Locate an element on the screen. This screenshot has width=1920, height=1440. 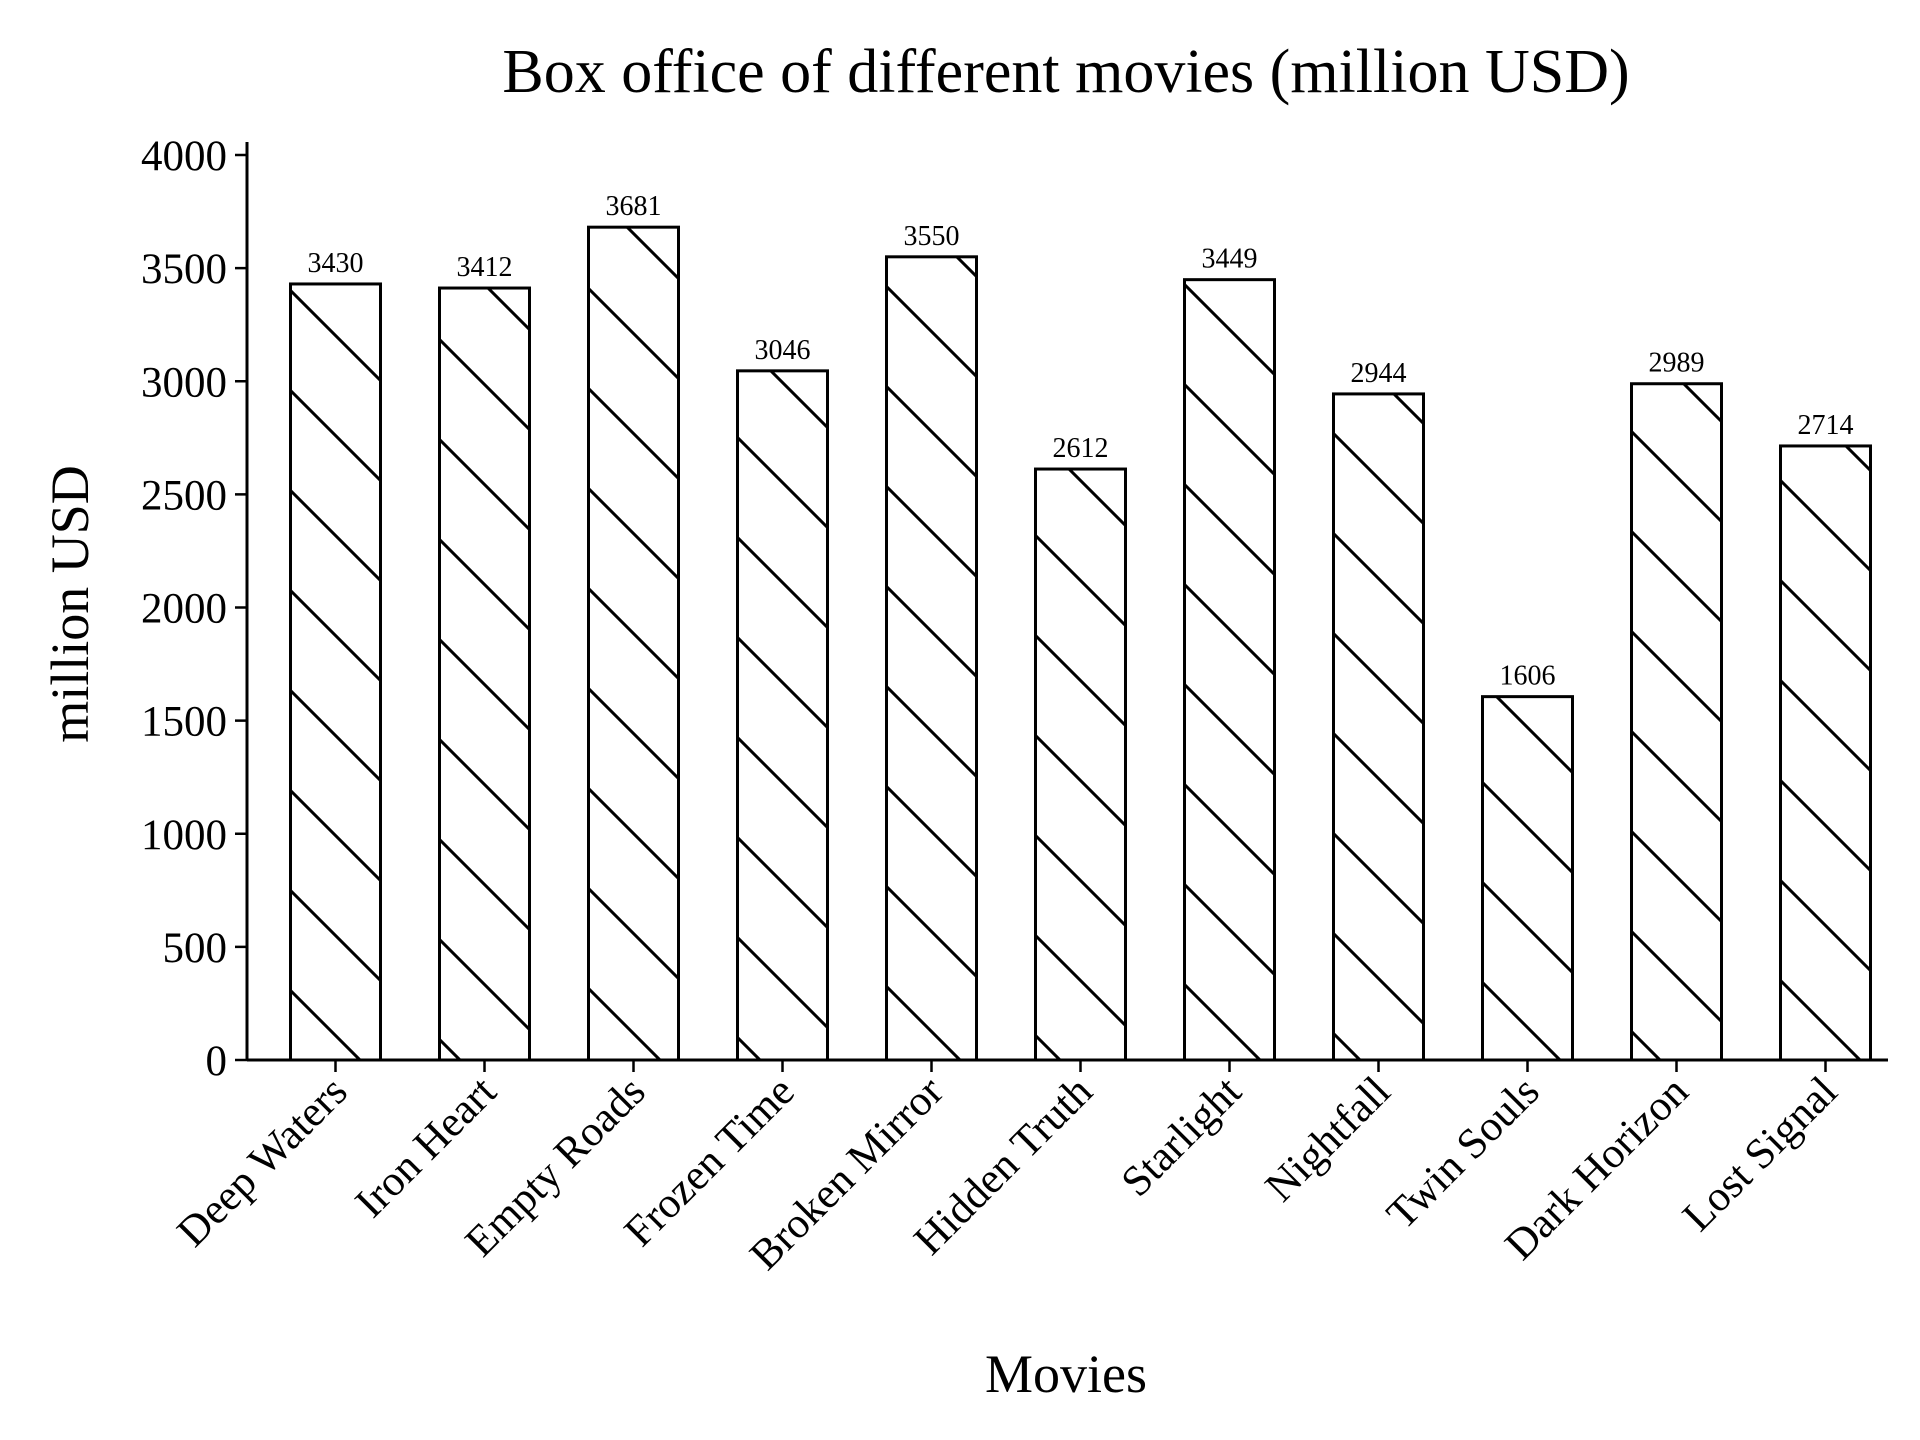
y-tick-label: 500 is located at coordinates (195, 948).